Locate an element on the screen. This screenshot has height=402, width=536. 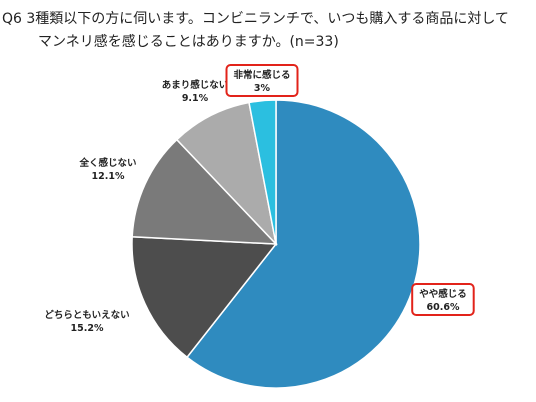
slice-category-label: 全く感じない is located at coordinates (107, 163).